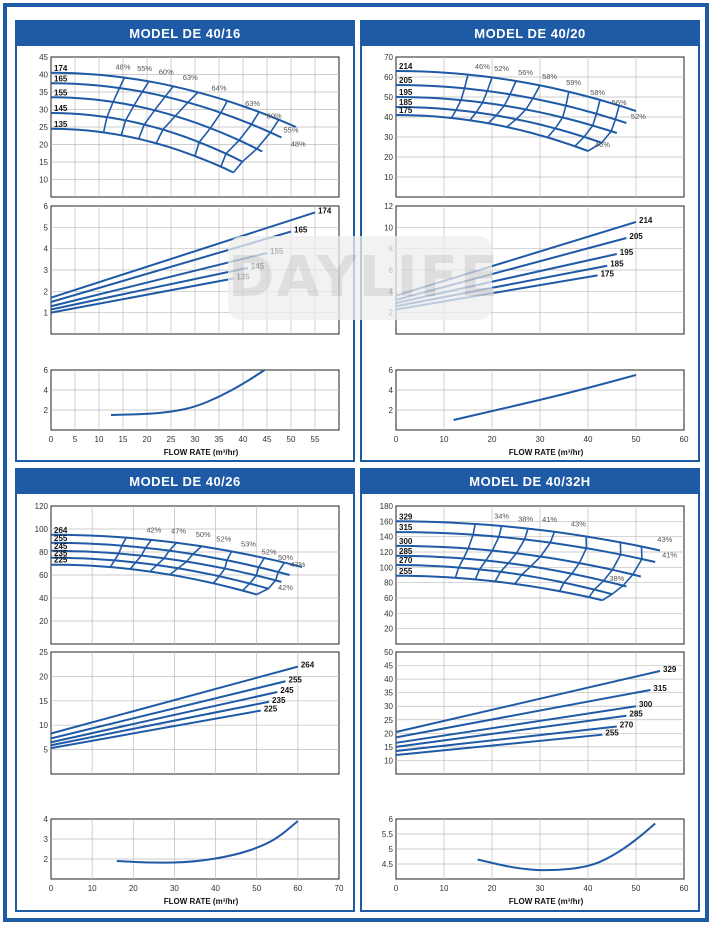 This screenshot has width=714, height=927. Describe the element at coordinates (43, 652) in the screenshot. I see `y-tick-label: 25` at that location.